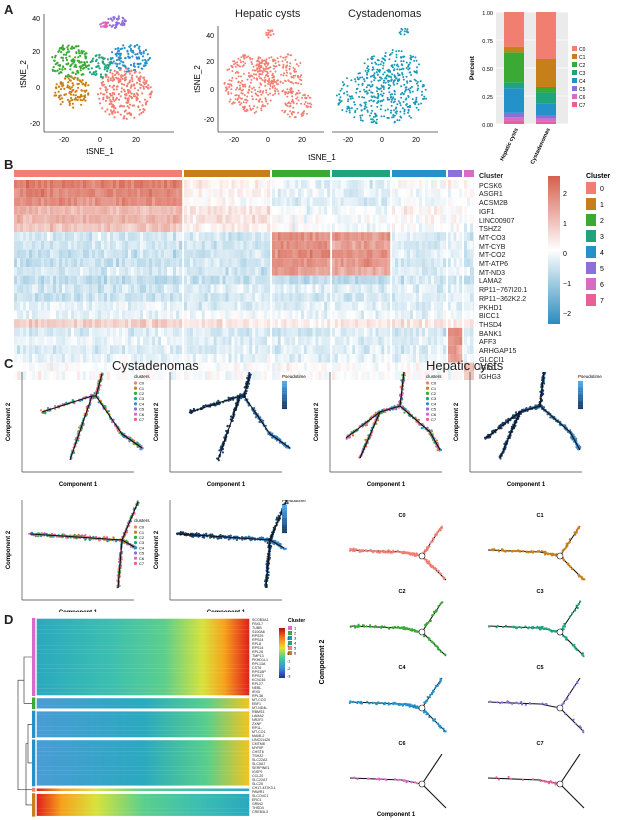  Describe the element at coordinates (434, 376) in the screenshot. I see `legend-title: clusters` at that location.